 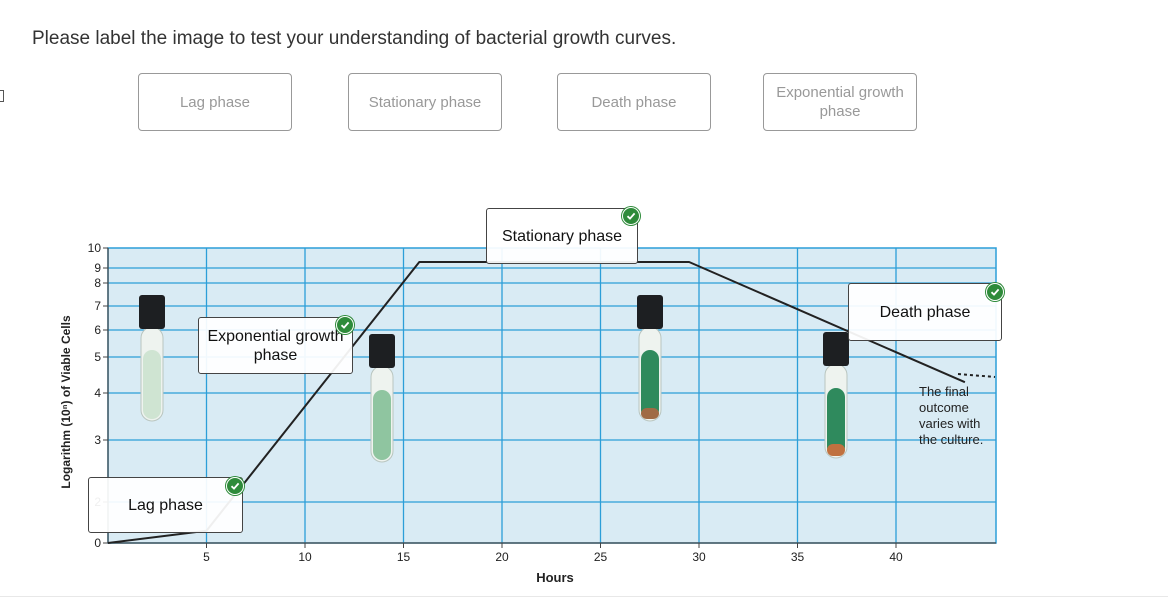 What do you see at coordinates (562, 236) in the screenshot?
I see `placed-label-stationary-phase: Stationary phase` at bounding box center [562, 236].